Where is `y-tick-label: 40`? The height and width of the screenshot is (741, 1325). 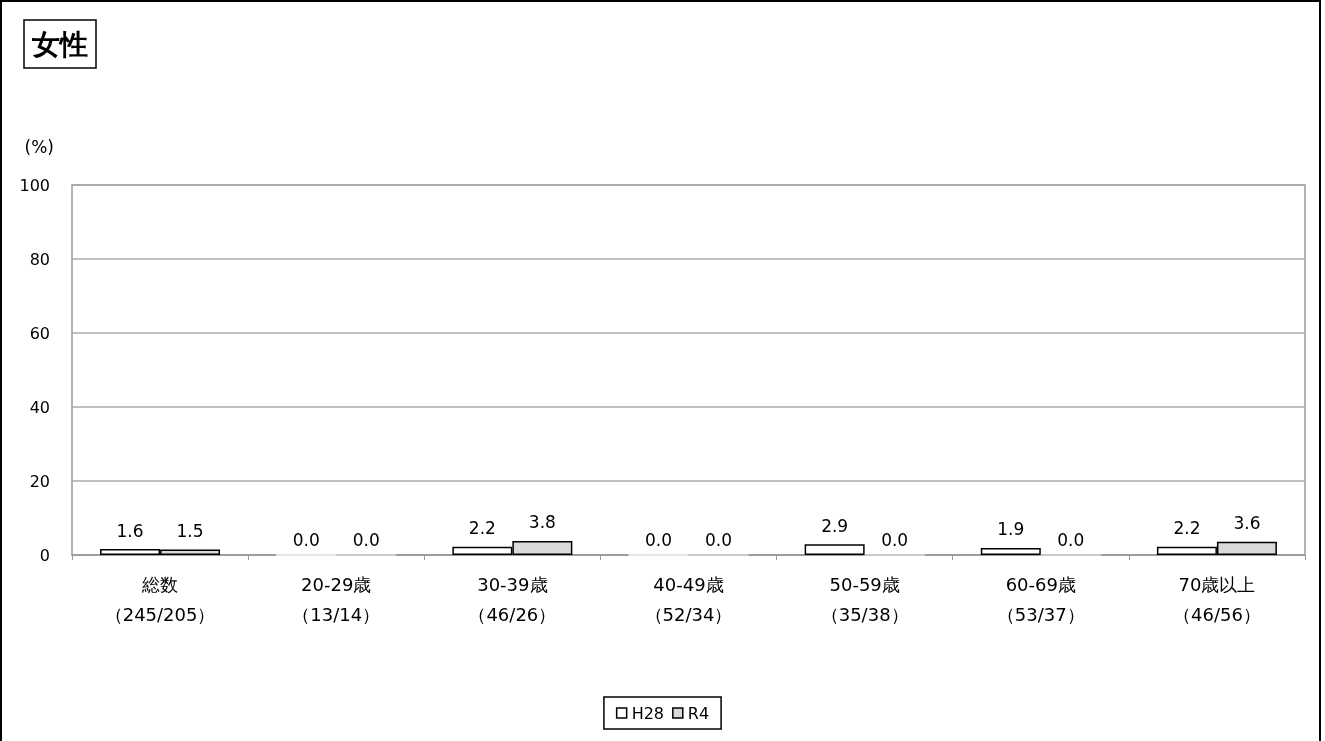
y-tick-label: 40 is located at coordinates (39, 407).